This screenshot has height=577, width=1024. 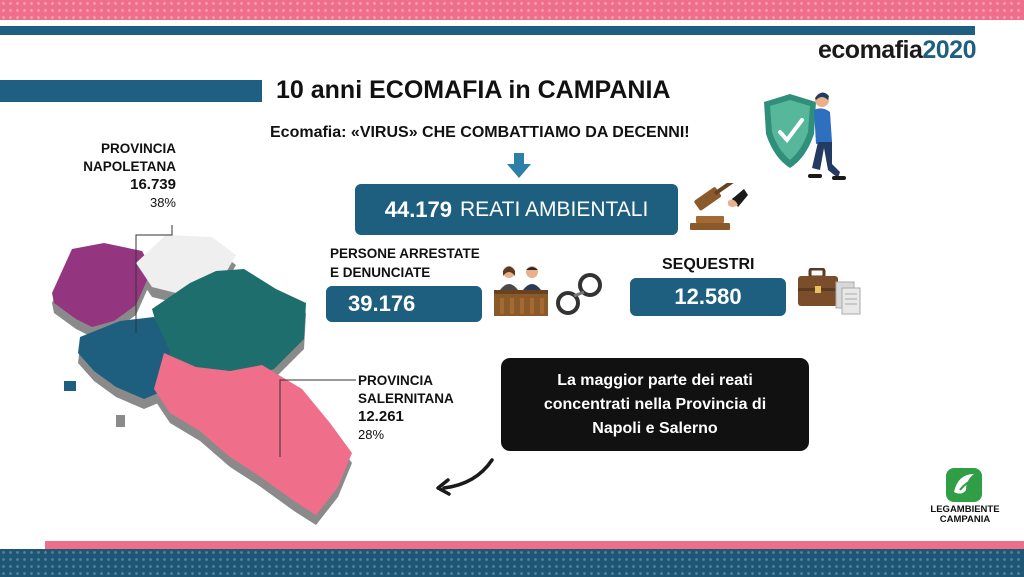 I want to click on brand-year: 2020, so click(x=949, y=50).